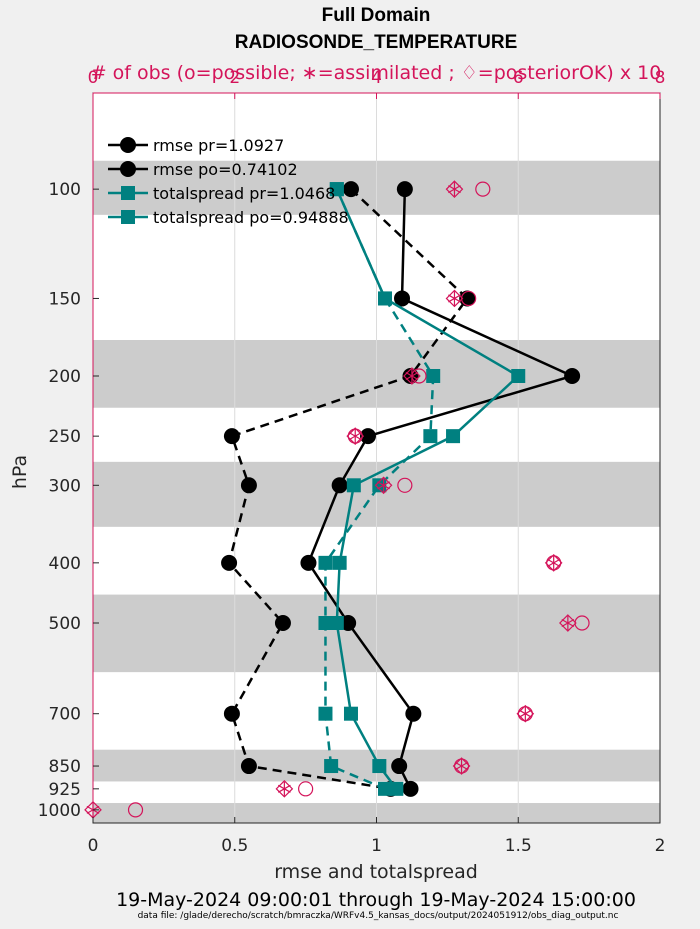 Image resolution: width=700 pixels, height=929 pixels. Describe the element at coordinates (234, 78) in the screenshot. I see `top-tick-label: 2` at that location.